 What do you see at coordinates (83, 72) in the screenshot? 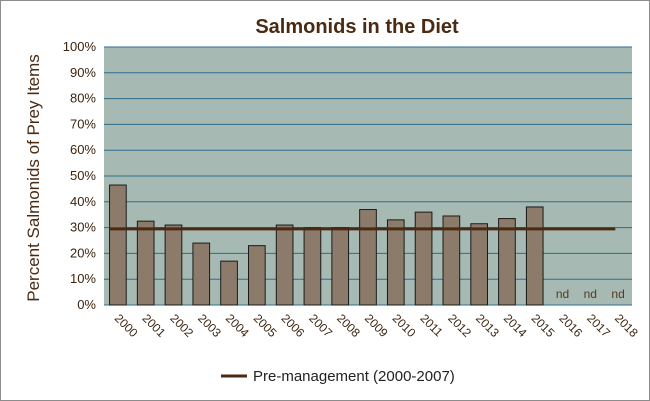
I see `y-tick-label: 90%` at bounding box center [83, 72].